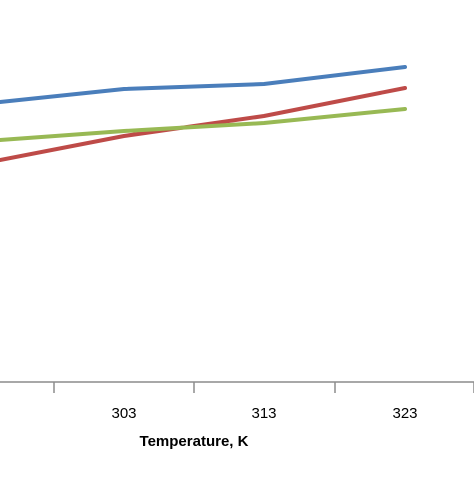  What do you see at coordinates (237, 387) in the screenshot?
I see `x-axis` at bounding box center [237, 387].